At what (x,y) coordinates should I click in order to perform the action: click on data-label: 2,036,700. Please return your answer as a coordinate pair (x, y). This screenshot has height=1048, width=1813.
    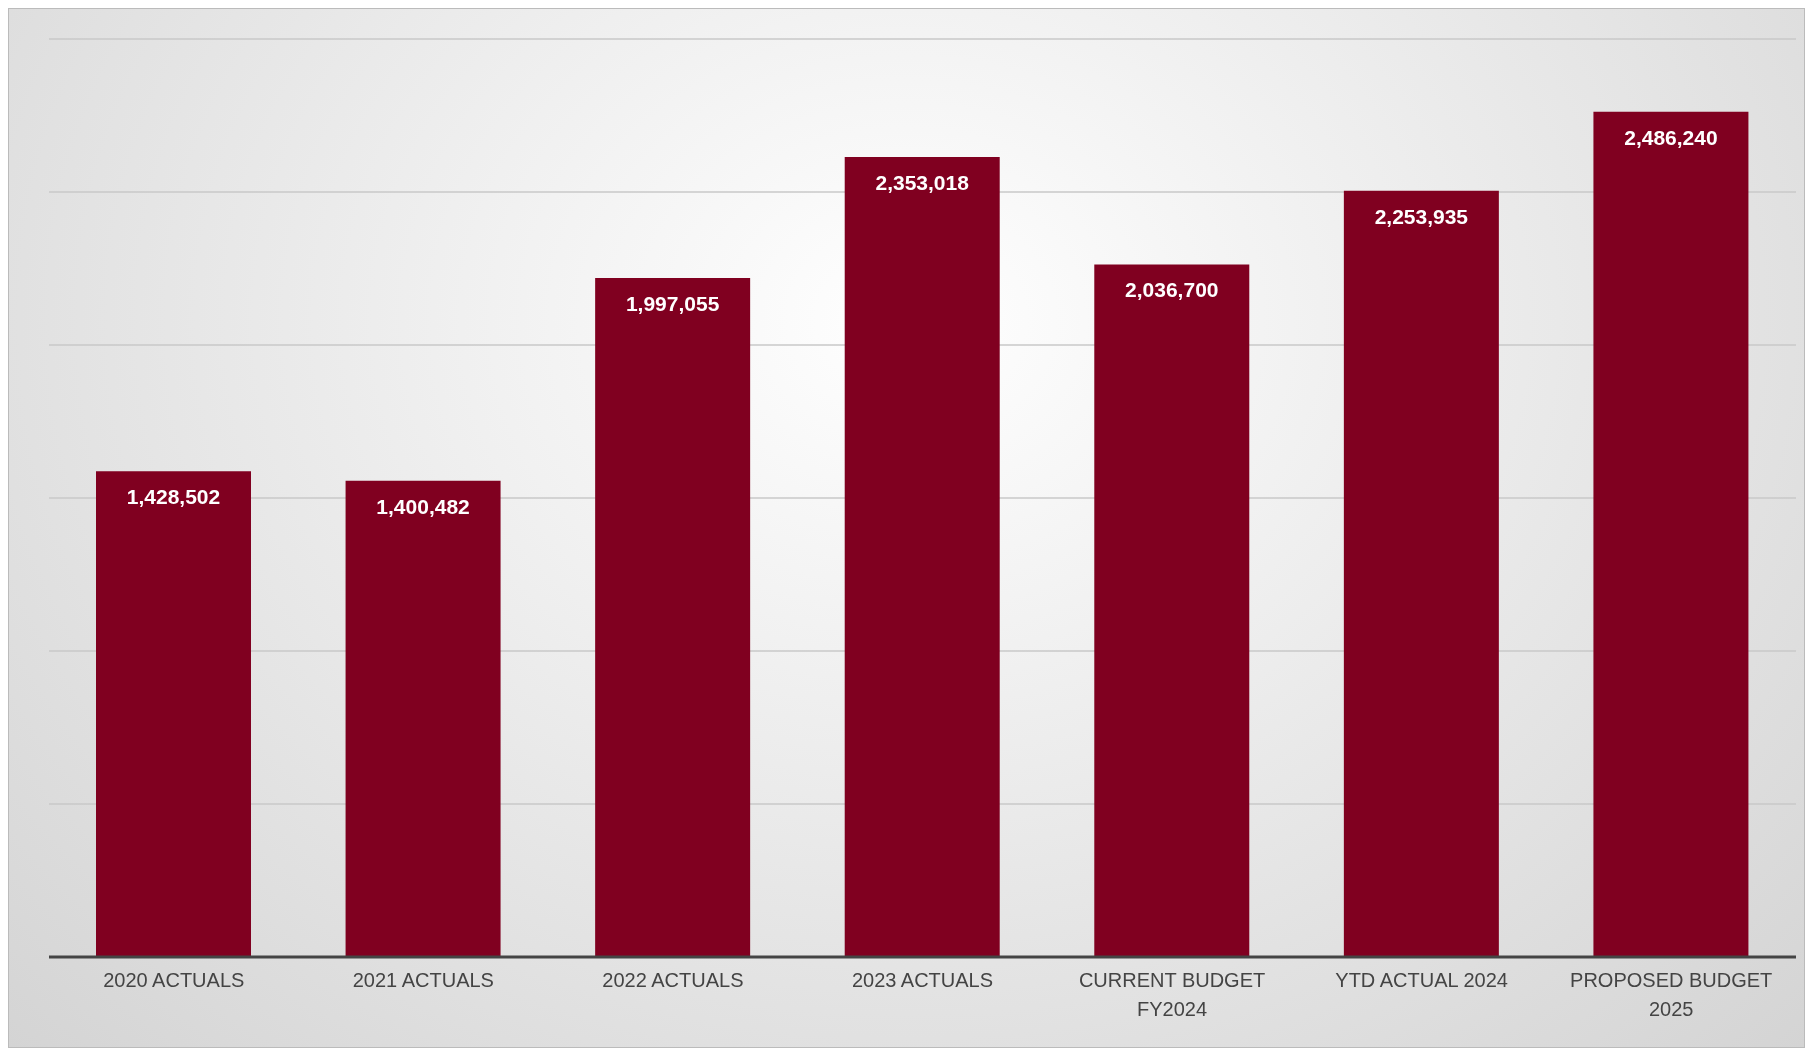
    Looking at the image, I should click on (1172, 290).